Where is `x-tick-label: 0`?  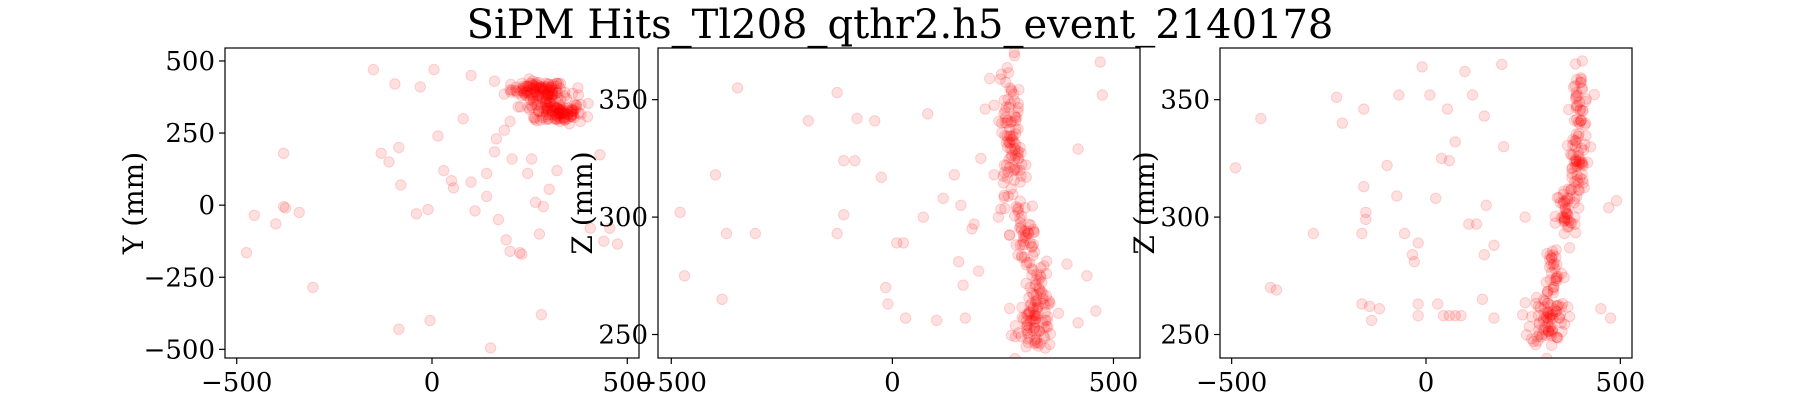
x-tick-label: 0 is located at coordinates (432, 383).